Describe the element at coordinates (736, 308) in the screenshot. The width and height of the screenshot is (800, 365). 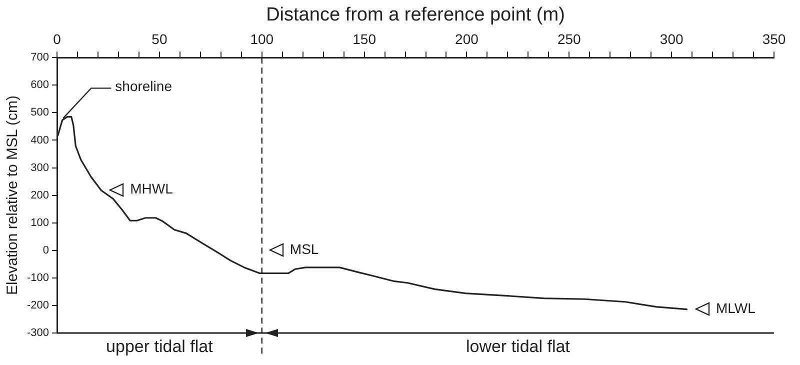
I see `annotation: MLWL` at that location.